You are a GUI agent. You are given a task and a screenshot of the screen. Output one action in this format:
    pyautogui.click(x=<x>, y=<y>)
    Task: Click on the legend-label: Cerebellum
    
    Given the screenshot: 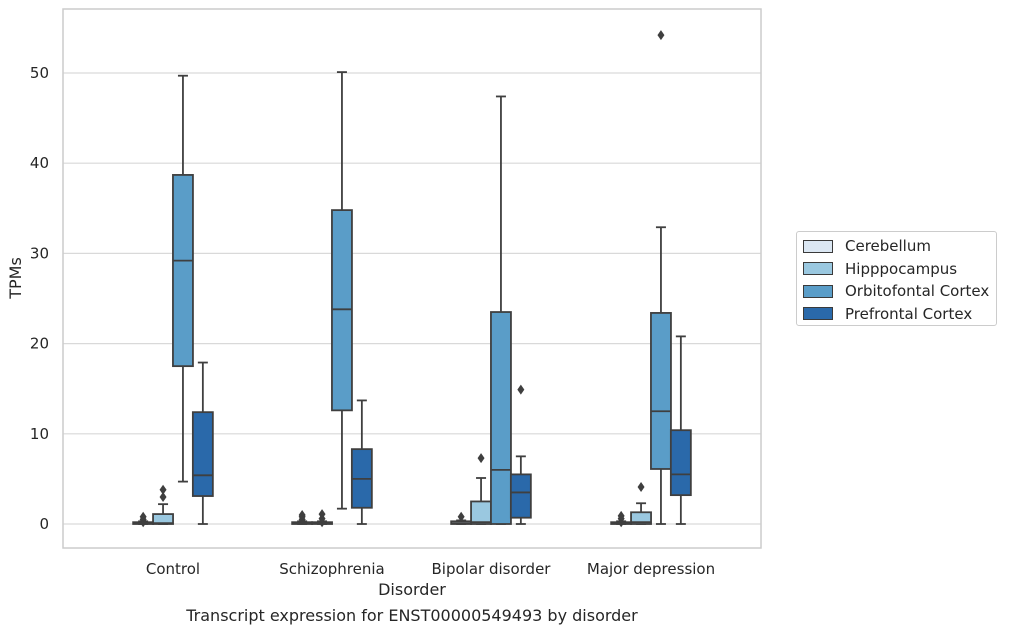 What is the action you would take?
    pyautogui.click(x=888, y=246)
    